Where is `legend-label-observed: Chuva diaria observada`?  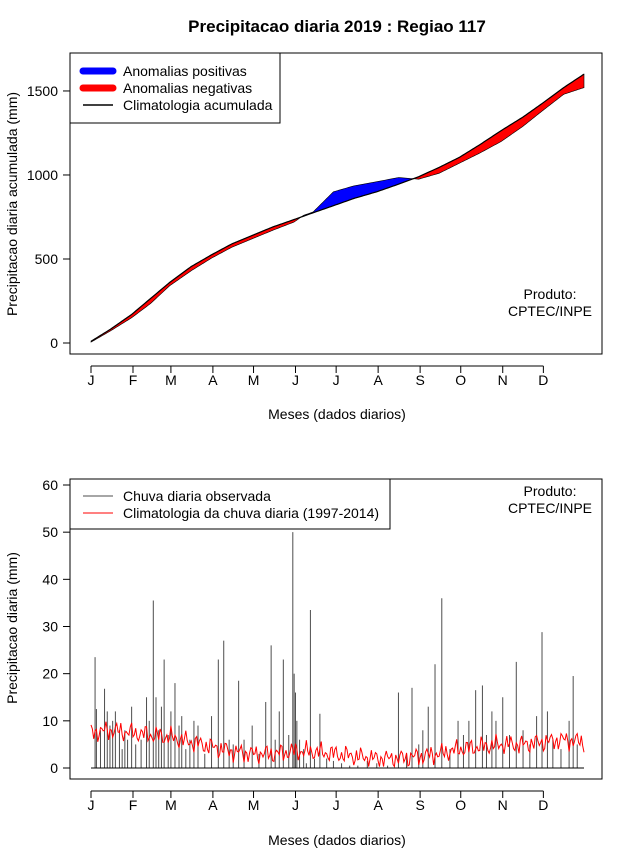
legend-label-observed: Chuva diaria observada is located at coordinates (197, 496).